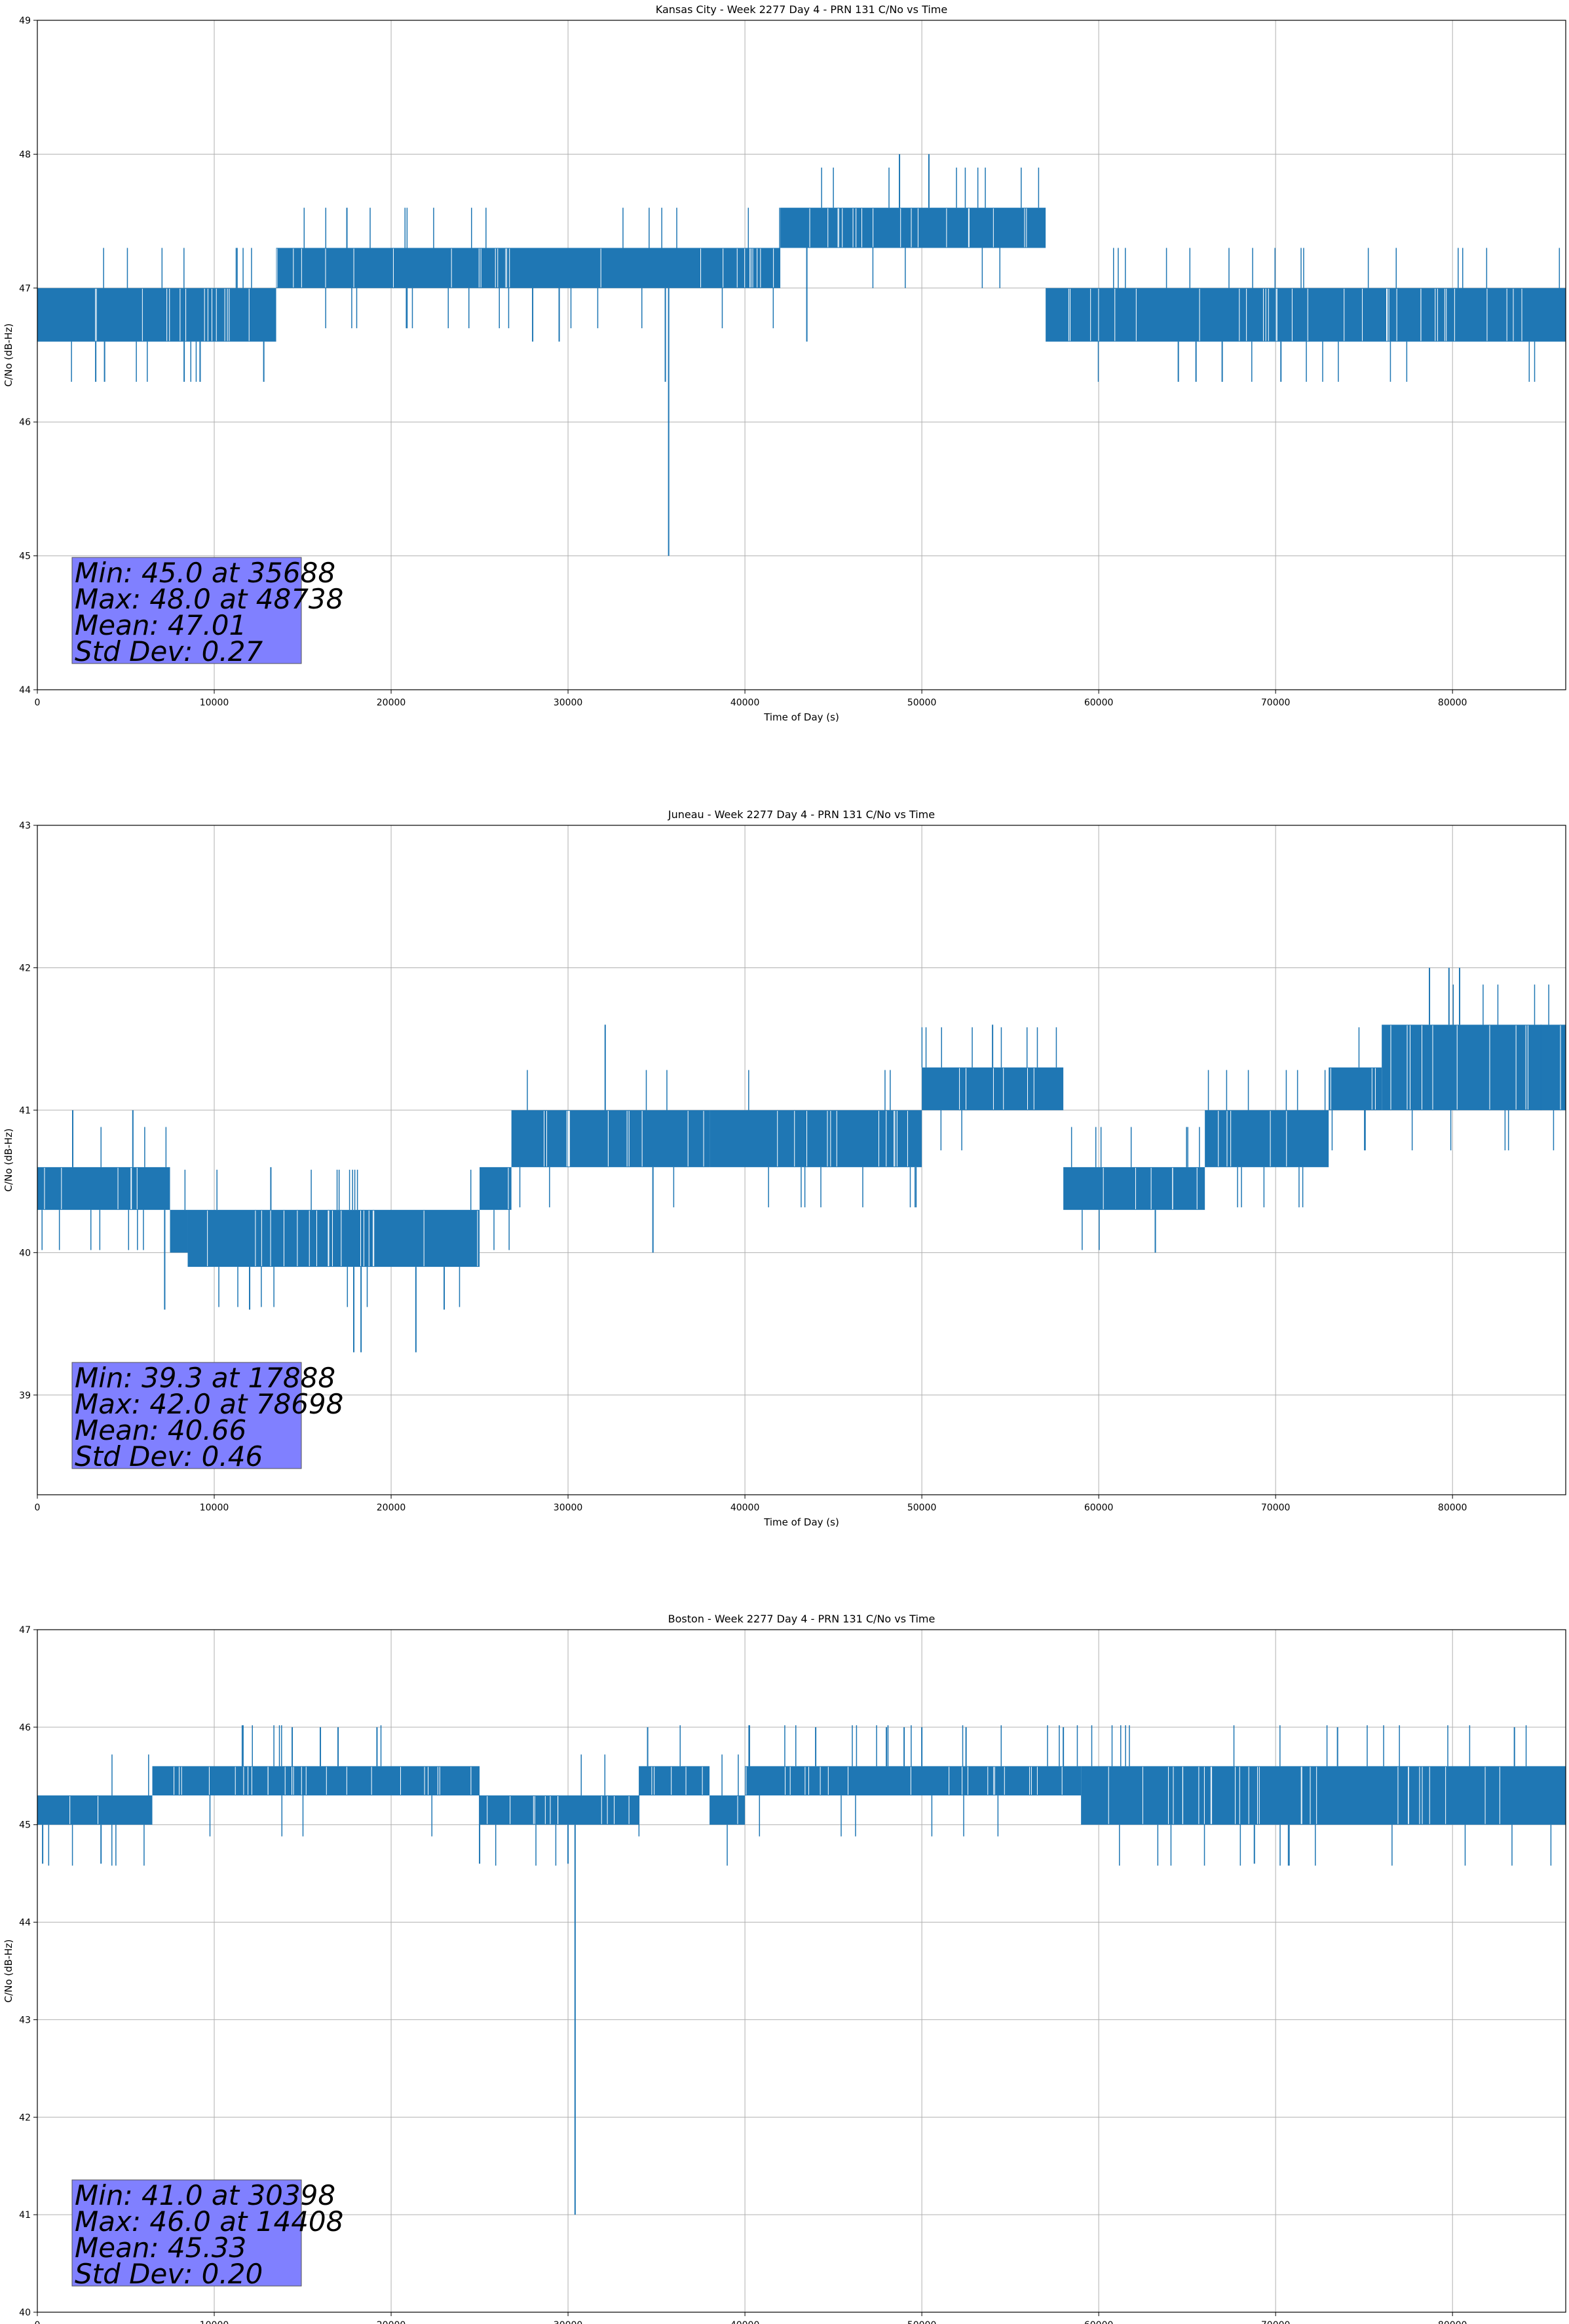 This screenshot has width=1569, height=2324. I want to click on stats-line: Max: 42.0 at 78698, so click(209, 1404).